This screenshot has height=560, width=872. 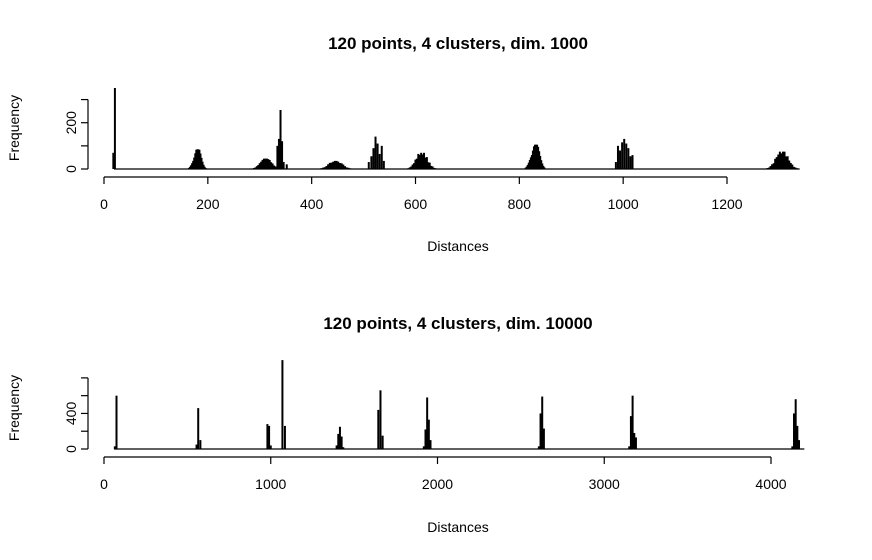 What do you see at coordinates (457, 246) in the screenshot?
I see `x-axis-label-1: Distances` at bounding box center [457, 246].